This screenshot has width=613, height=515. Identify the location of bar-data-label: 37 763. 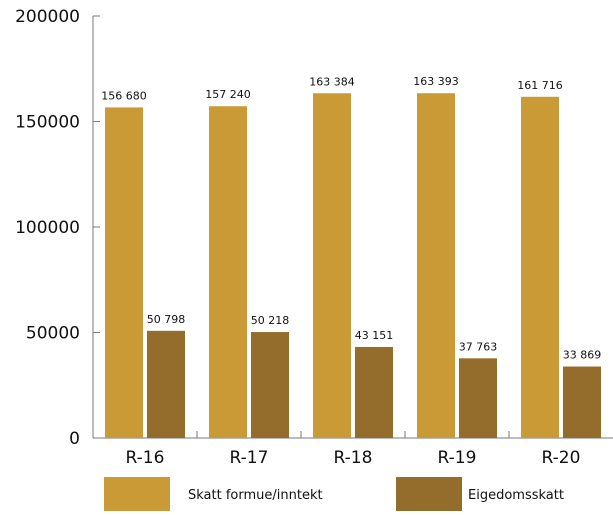
(478, 346).